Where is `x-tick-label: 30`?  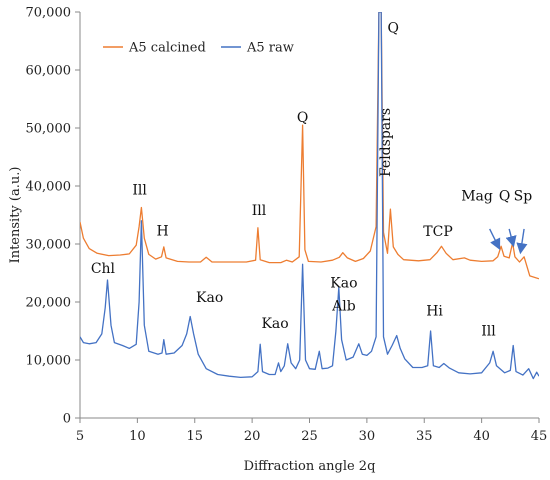 x-tick-label: 30 is located at coordinates (367, 436).